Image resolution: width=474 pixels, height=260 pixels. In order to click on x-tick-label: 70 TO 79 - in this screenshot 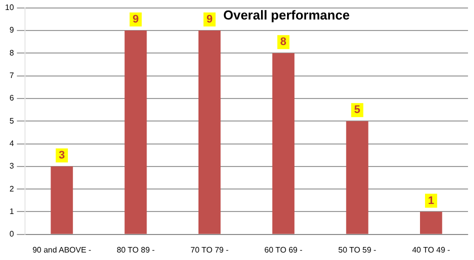, I will do `click(209, 249)`.